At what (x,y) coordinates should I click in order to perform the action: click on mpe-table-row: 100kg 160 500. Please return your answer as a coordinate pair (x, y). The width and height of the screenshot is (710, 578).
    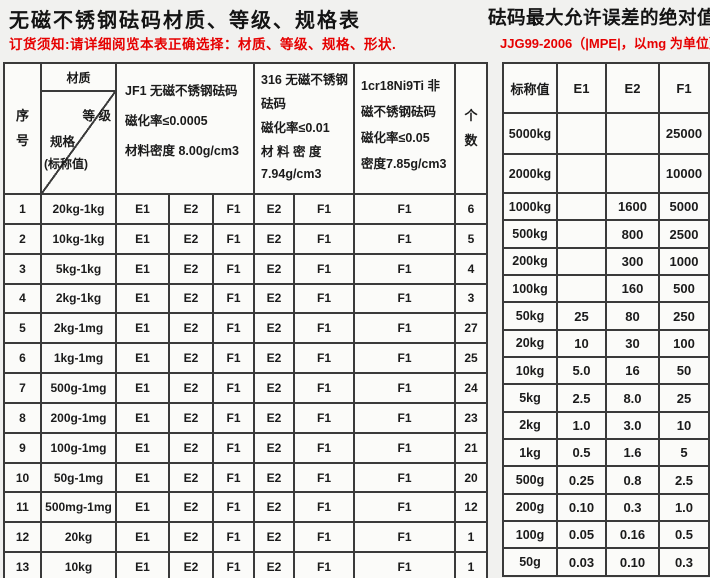
    Looking at the image, I should click on (606, 289).